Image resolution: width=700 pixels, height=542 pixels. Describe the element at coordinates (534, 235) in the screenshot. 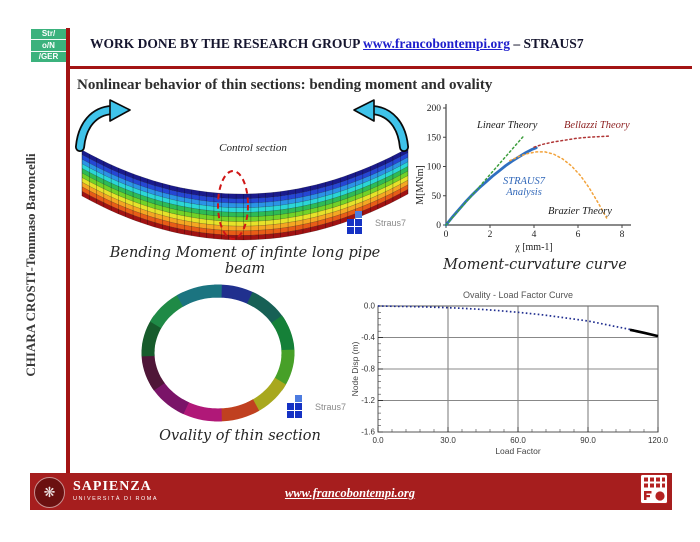

I see `svg-text: 4` at that location.